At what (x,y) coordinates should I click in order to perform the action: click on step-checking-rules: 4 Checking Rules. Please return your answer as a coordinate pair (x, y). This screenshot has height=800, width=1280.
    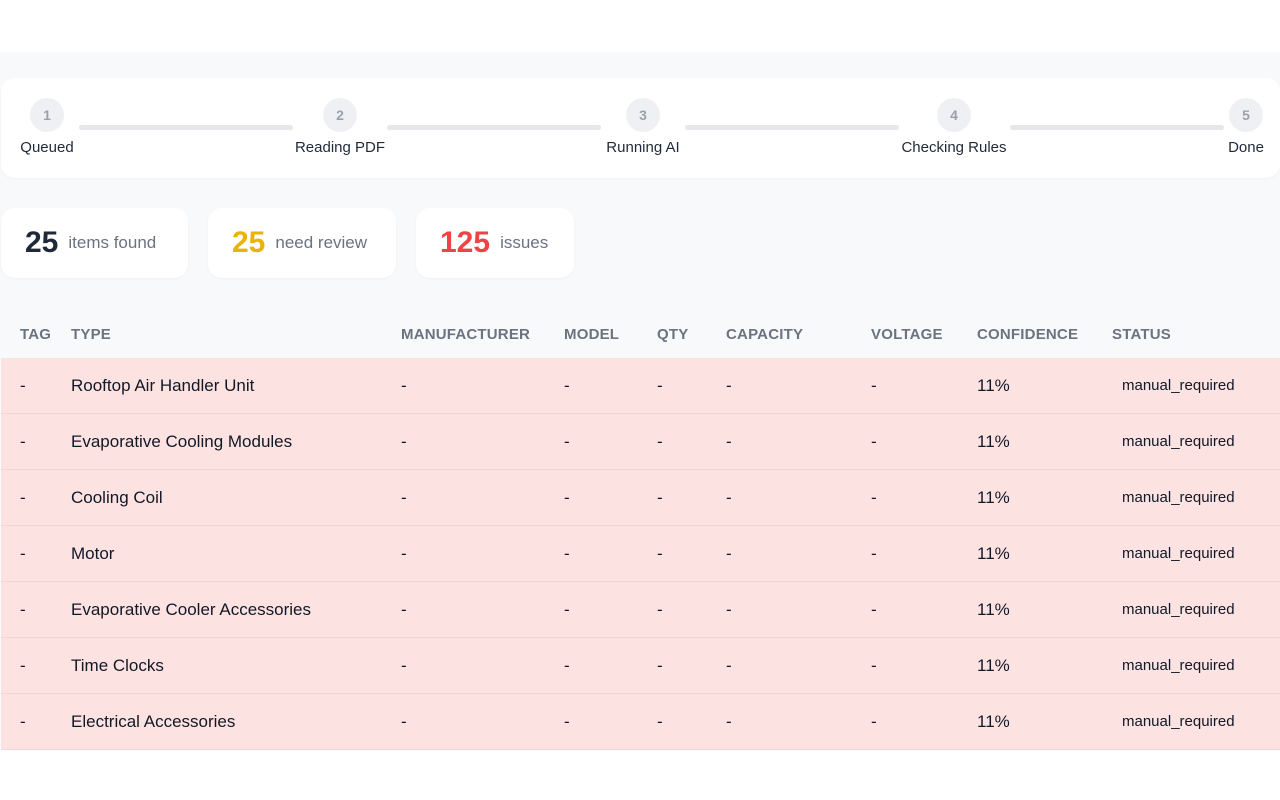
    Looking at the image, I should click on (954, 127).